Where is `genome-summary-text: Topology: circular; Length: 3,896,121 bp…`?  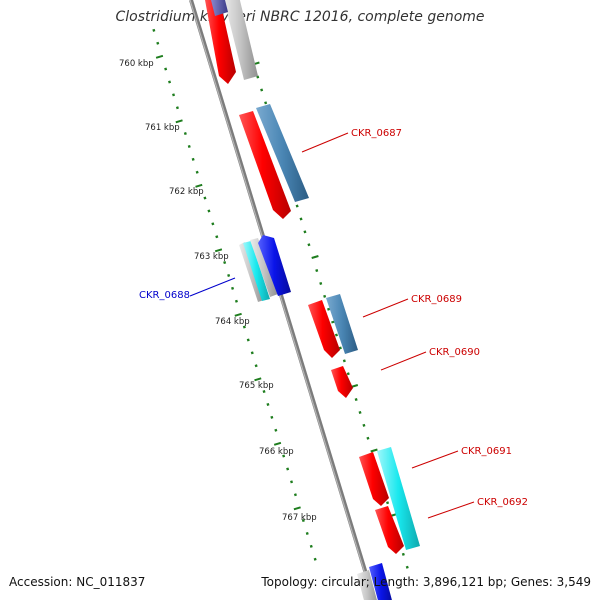
genome-summary-text: Topology: circular; Length: 3,896,121 bp… is located at coordinates (426, 582).